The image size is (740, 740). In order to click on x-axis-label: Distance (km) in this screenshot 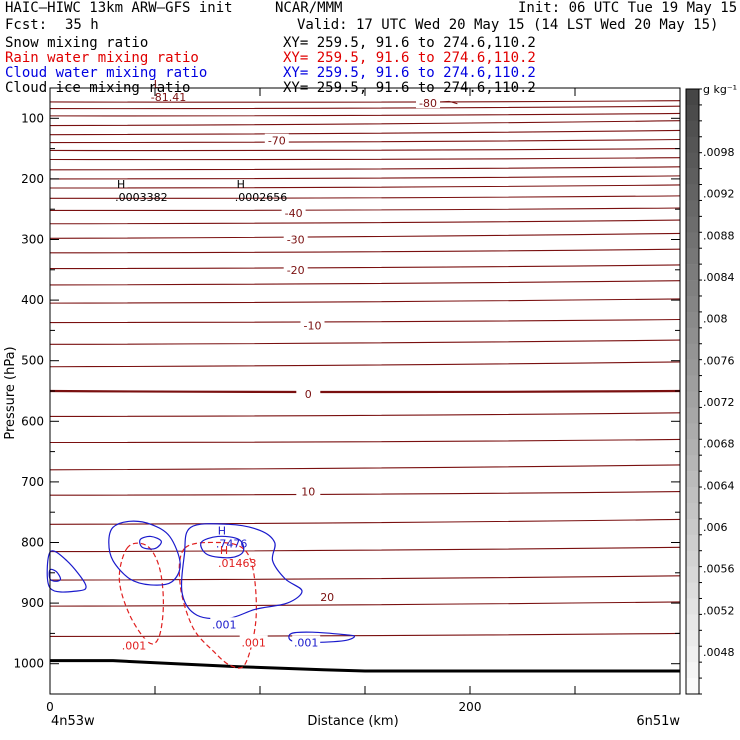, I will do `click(352, 721)`.